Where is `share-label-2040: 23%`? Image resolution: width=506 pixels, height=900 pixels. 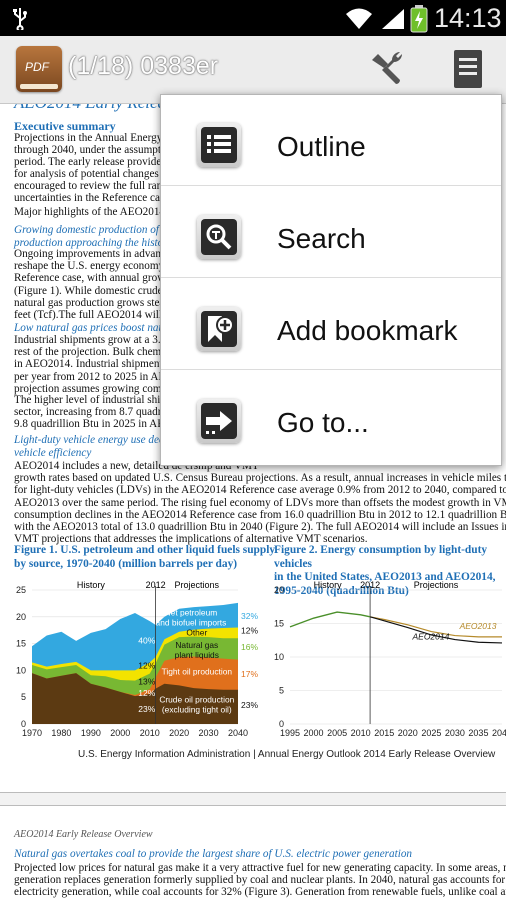 share-label-2040: 23% is located at coordinates (249, 705).